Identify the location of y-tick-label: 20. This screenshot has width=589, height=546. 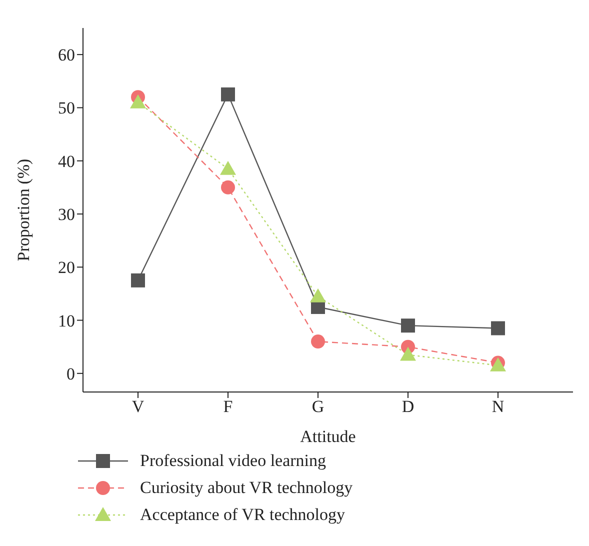
(66, 268).